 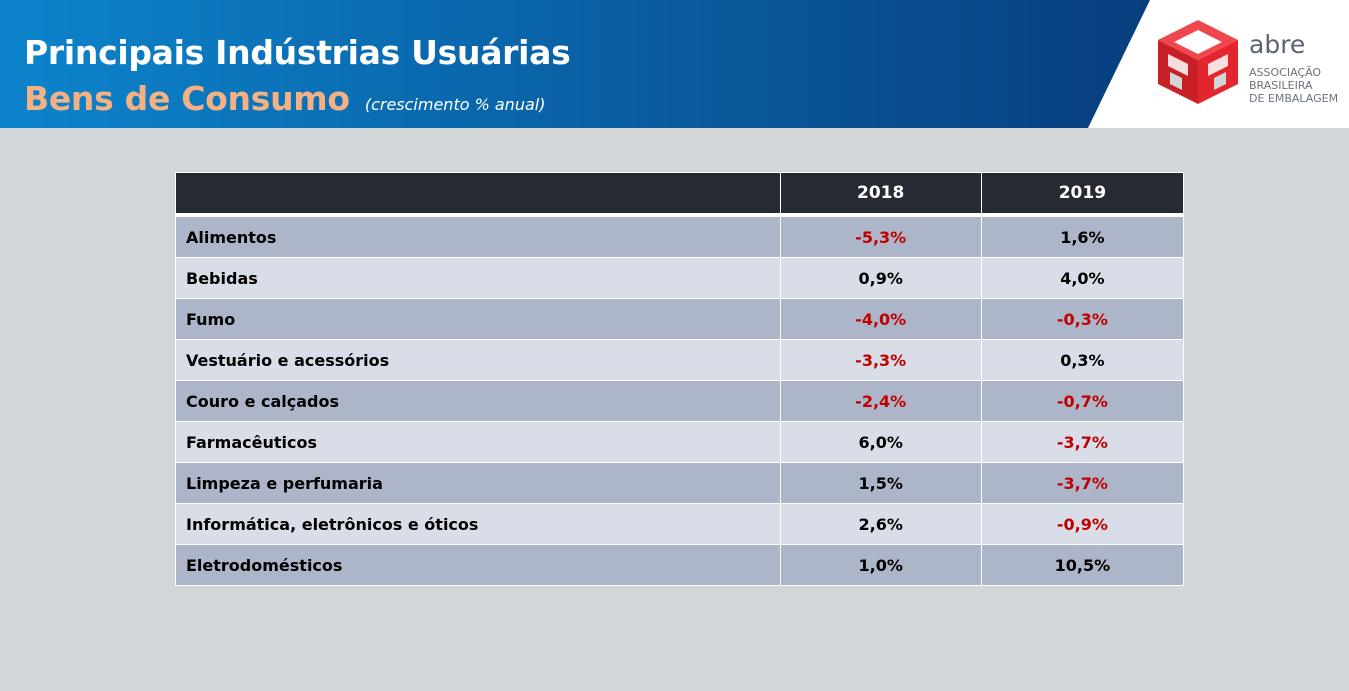 I want to click on page-subtitle: Bens de Consumo, so click(x=187, y=98).